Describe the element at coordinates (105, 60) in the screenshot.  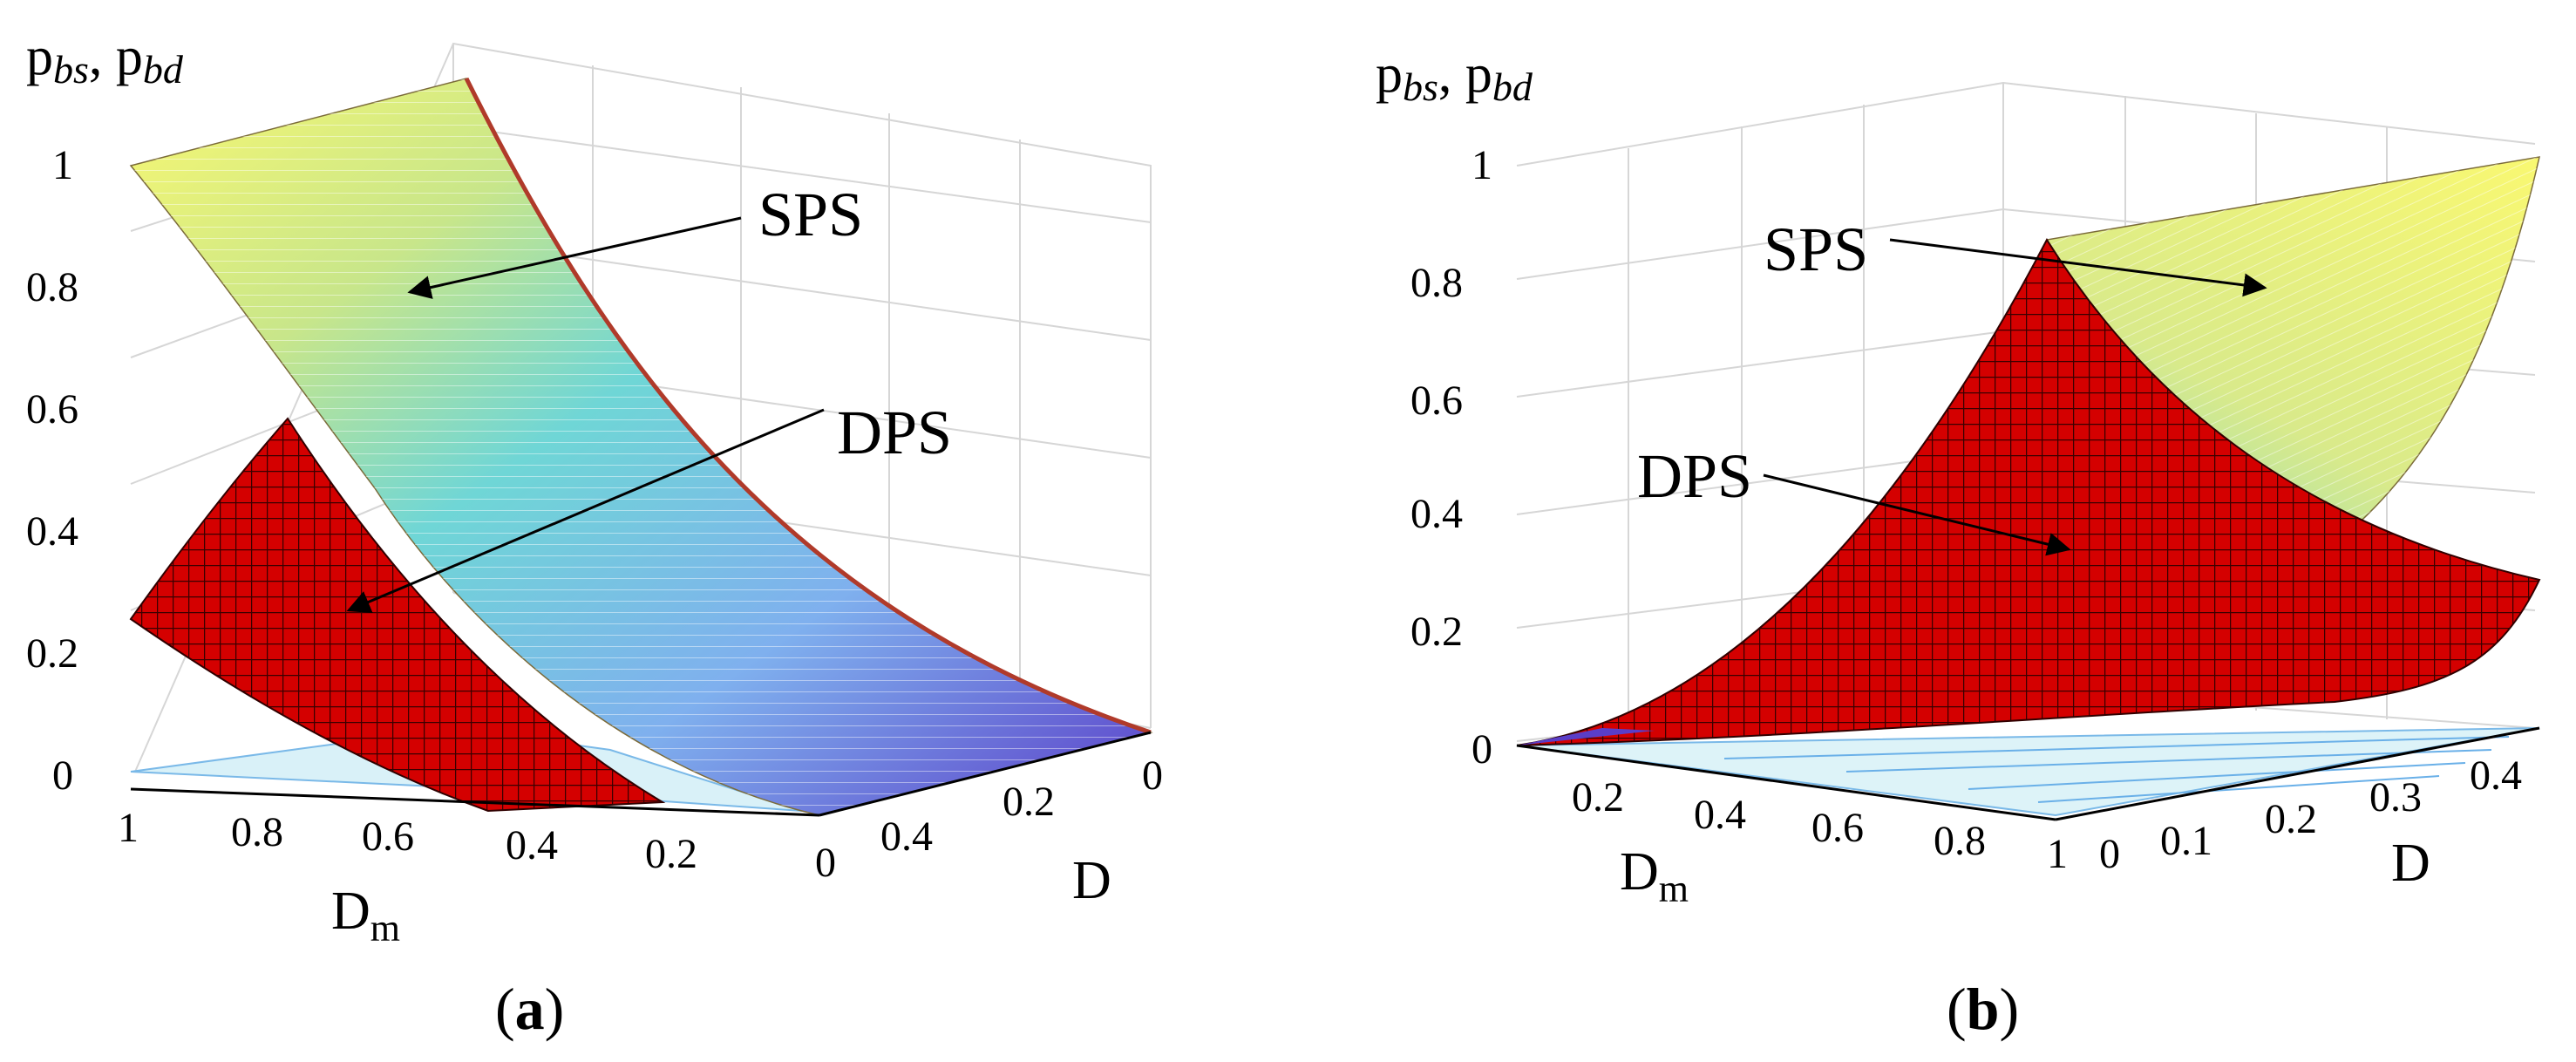
I see `z-axis-label-a: pbs, pbd` at that location.